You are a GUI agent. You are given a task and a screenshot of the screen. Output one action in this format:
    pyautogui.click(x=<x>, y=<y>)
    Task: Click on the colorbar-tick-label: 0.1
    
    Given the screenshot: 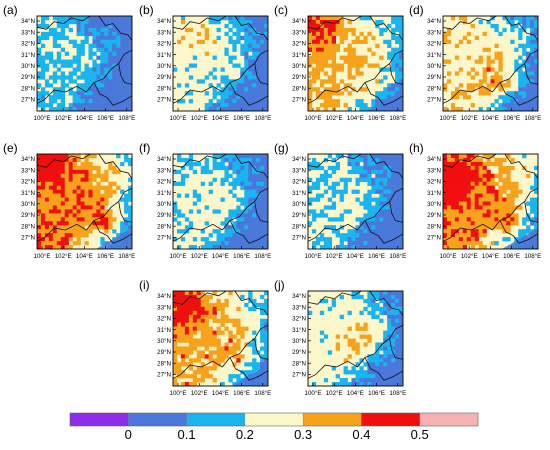 What is the action you would take?
    pyautogui.click(x=187, y=434)
    